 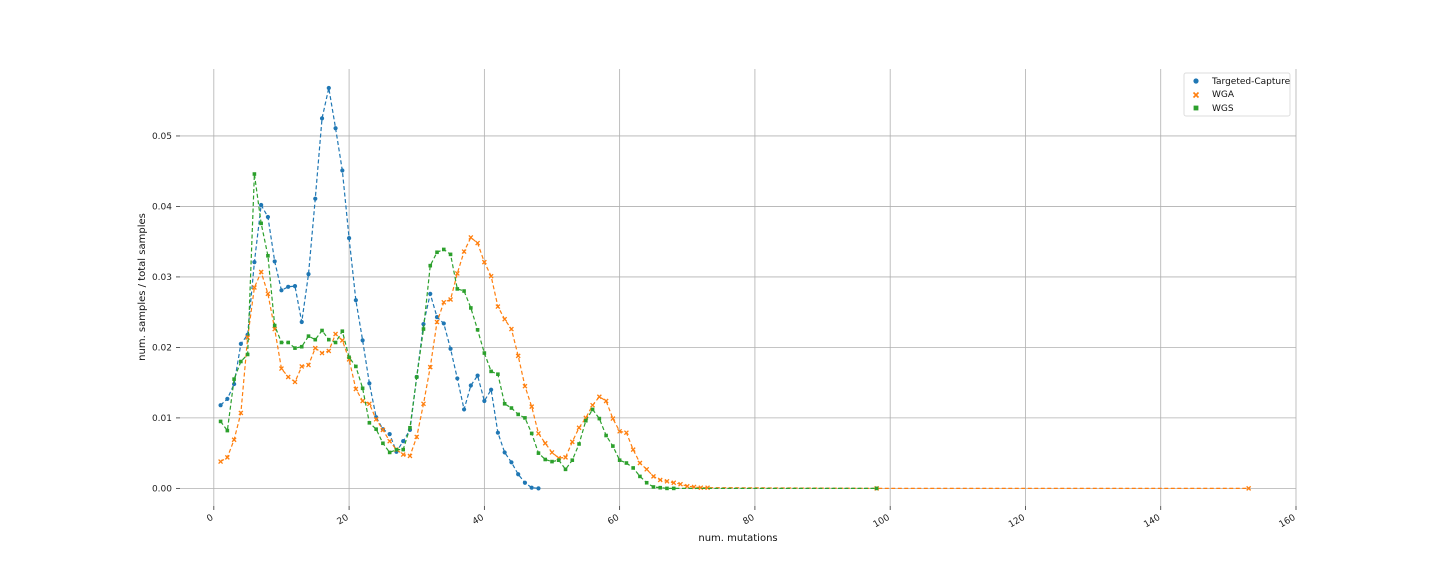 What do you see at coordinates (162, 207) in the screenshot?
I see `y-tick-label: 0.04` at bounding box center [162, 207].